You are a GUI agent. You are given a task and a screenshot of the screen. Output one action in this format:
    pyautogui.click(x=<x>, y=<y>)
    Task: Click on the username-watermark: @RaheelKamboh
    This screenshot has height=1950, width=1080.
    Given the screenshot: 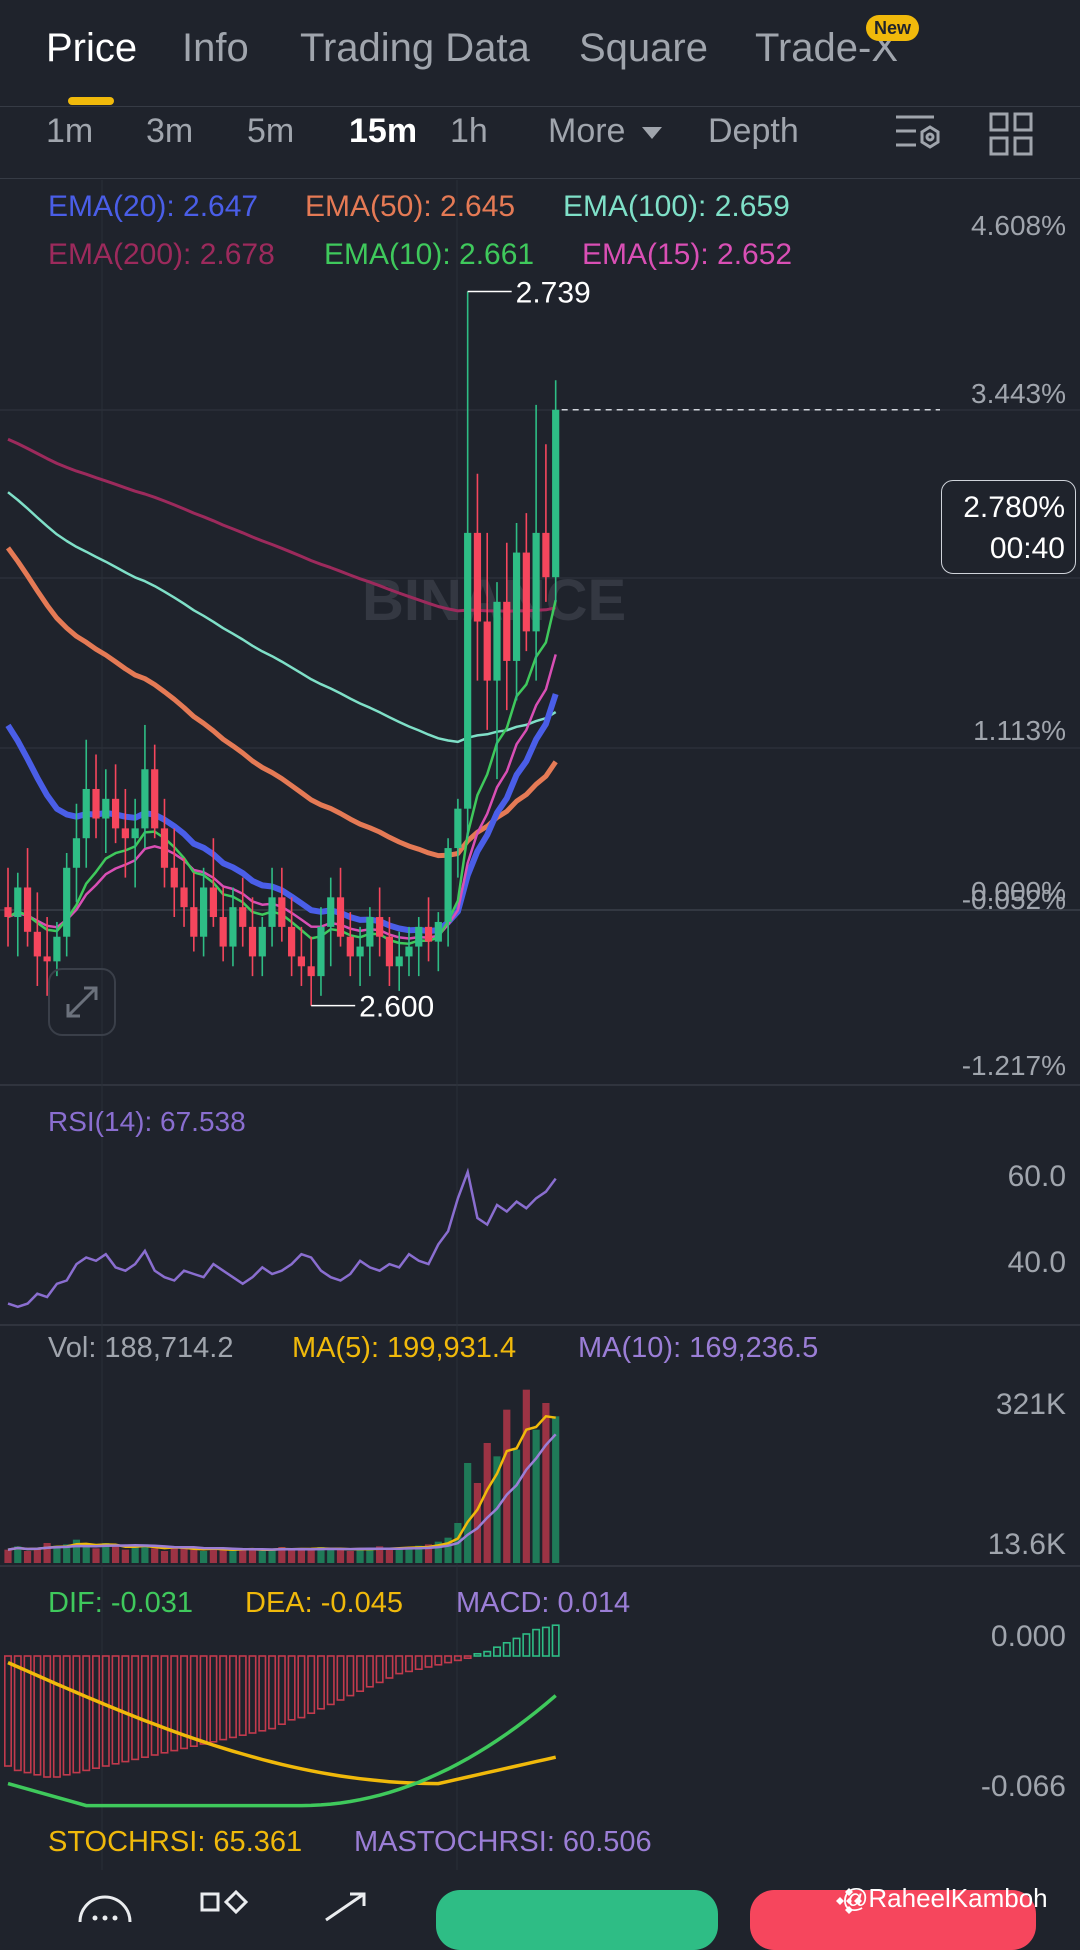 What is the action you would take?
    pyautogui.click(x=945, y=1898)
    